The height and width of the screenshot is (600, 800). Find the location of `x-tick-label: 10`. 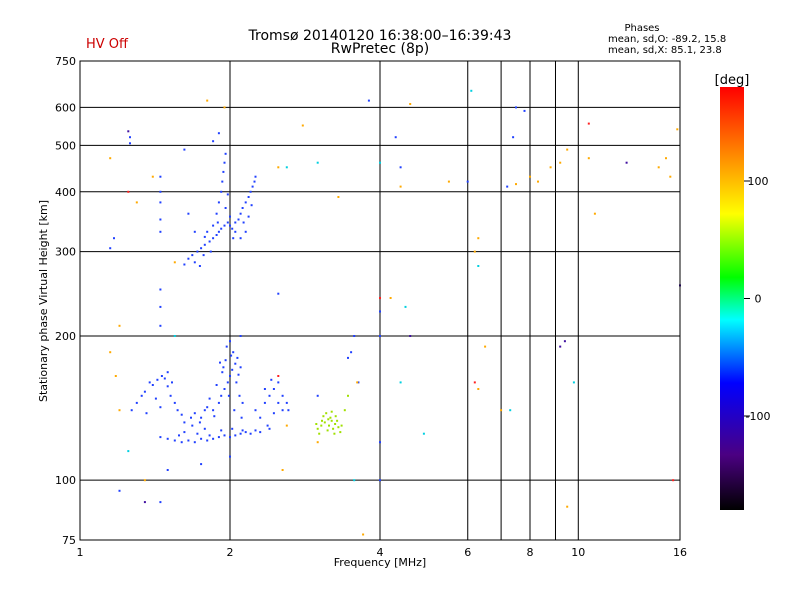

x-tick-label: 10 is located at coordinates (578, 552).